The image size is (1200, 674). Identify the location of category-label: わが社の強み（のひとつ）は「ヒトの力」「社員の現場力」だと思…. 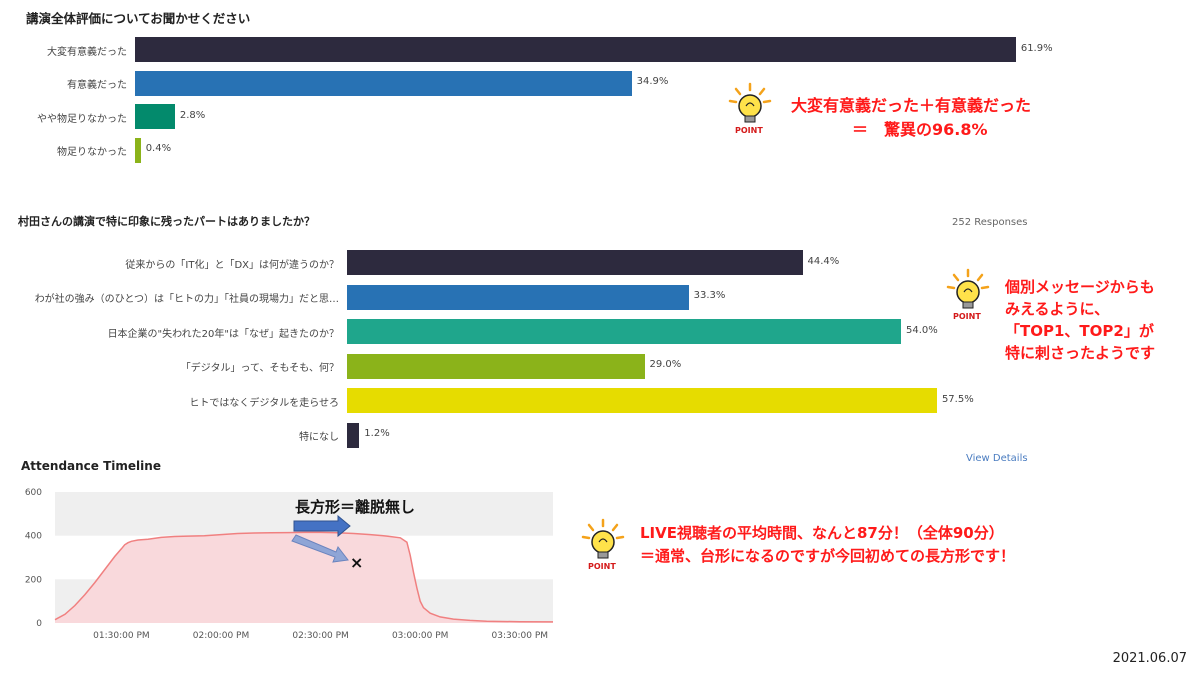
(186, 299).